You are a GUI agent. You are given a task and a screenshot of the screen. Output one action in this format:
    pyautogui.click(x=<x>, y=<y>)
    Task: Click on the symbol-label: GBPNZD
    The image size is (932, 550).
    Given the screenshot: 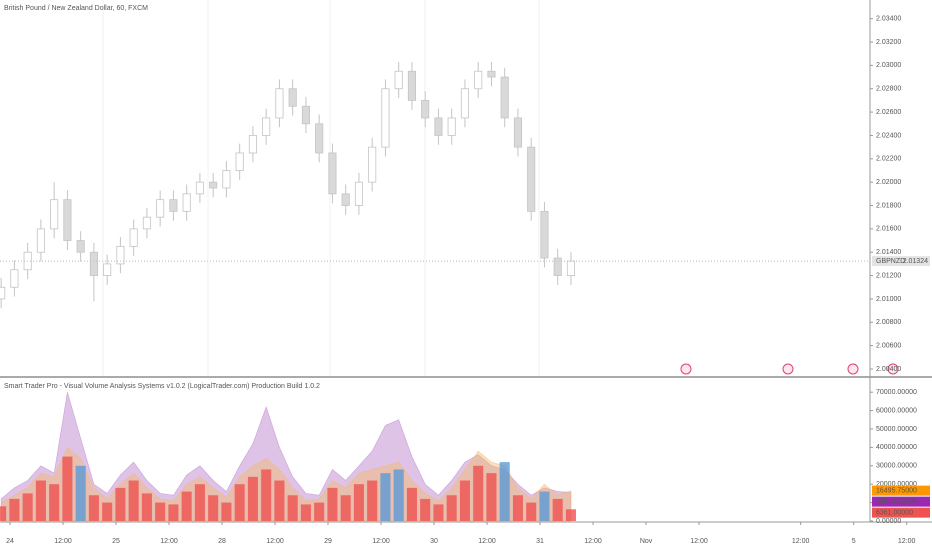 What is the action you would take?
    pyautogui.click(x=890, y=261)
    